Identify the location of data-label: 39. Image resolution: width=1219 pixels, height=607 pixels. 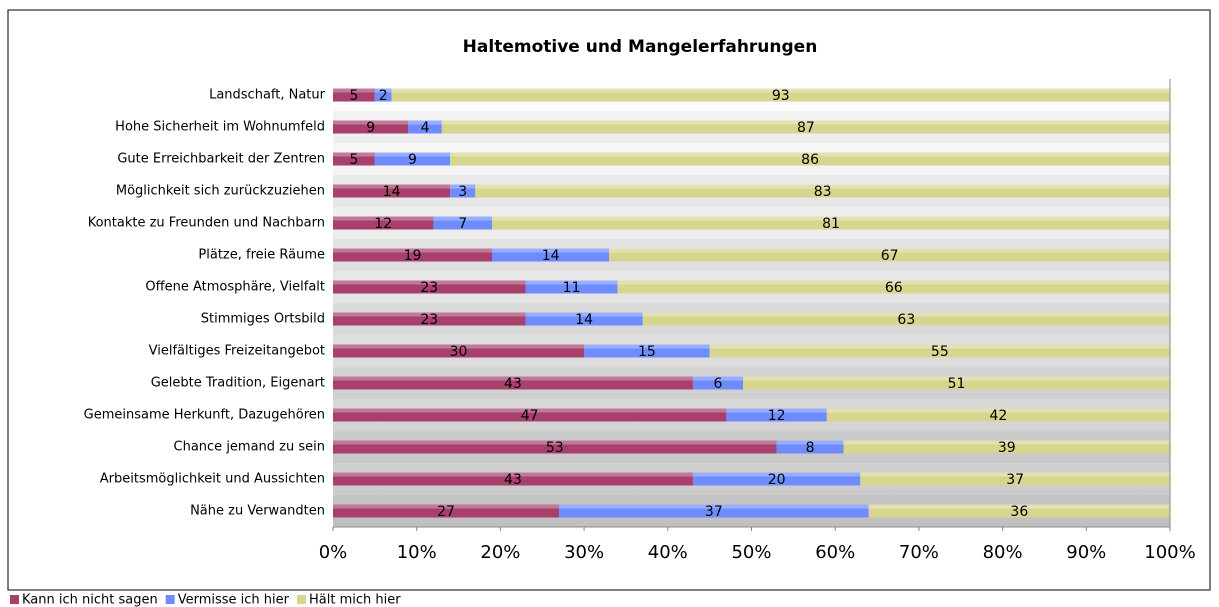
(1007, 448).